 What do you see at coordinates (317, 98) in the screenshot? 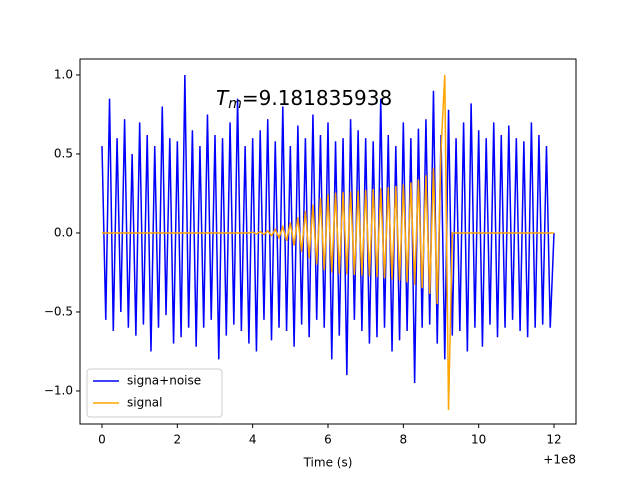
I see `annotation-text: =9.181835938` at bounding box center [317, 98].